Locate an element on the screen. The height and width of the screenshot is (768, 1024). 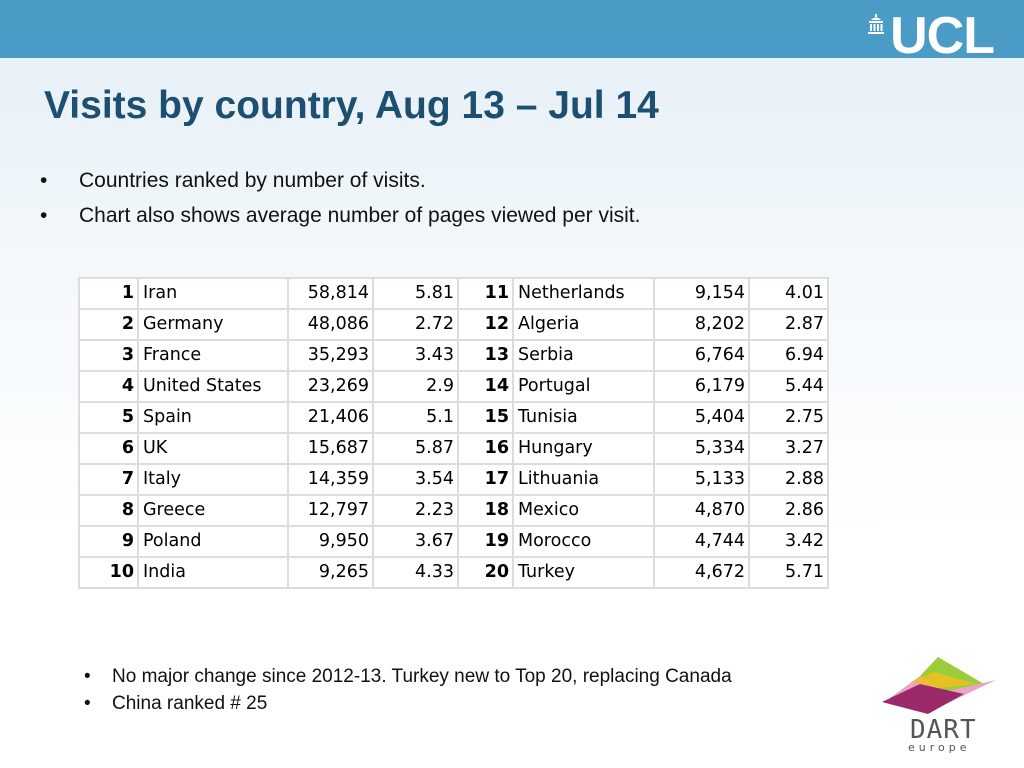
visits-cell: 4,672 is located at coordinates (701, 572).